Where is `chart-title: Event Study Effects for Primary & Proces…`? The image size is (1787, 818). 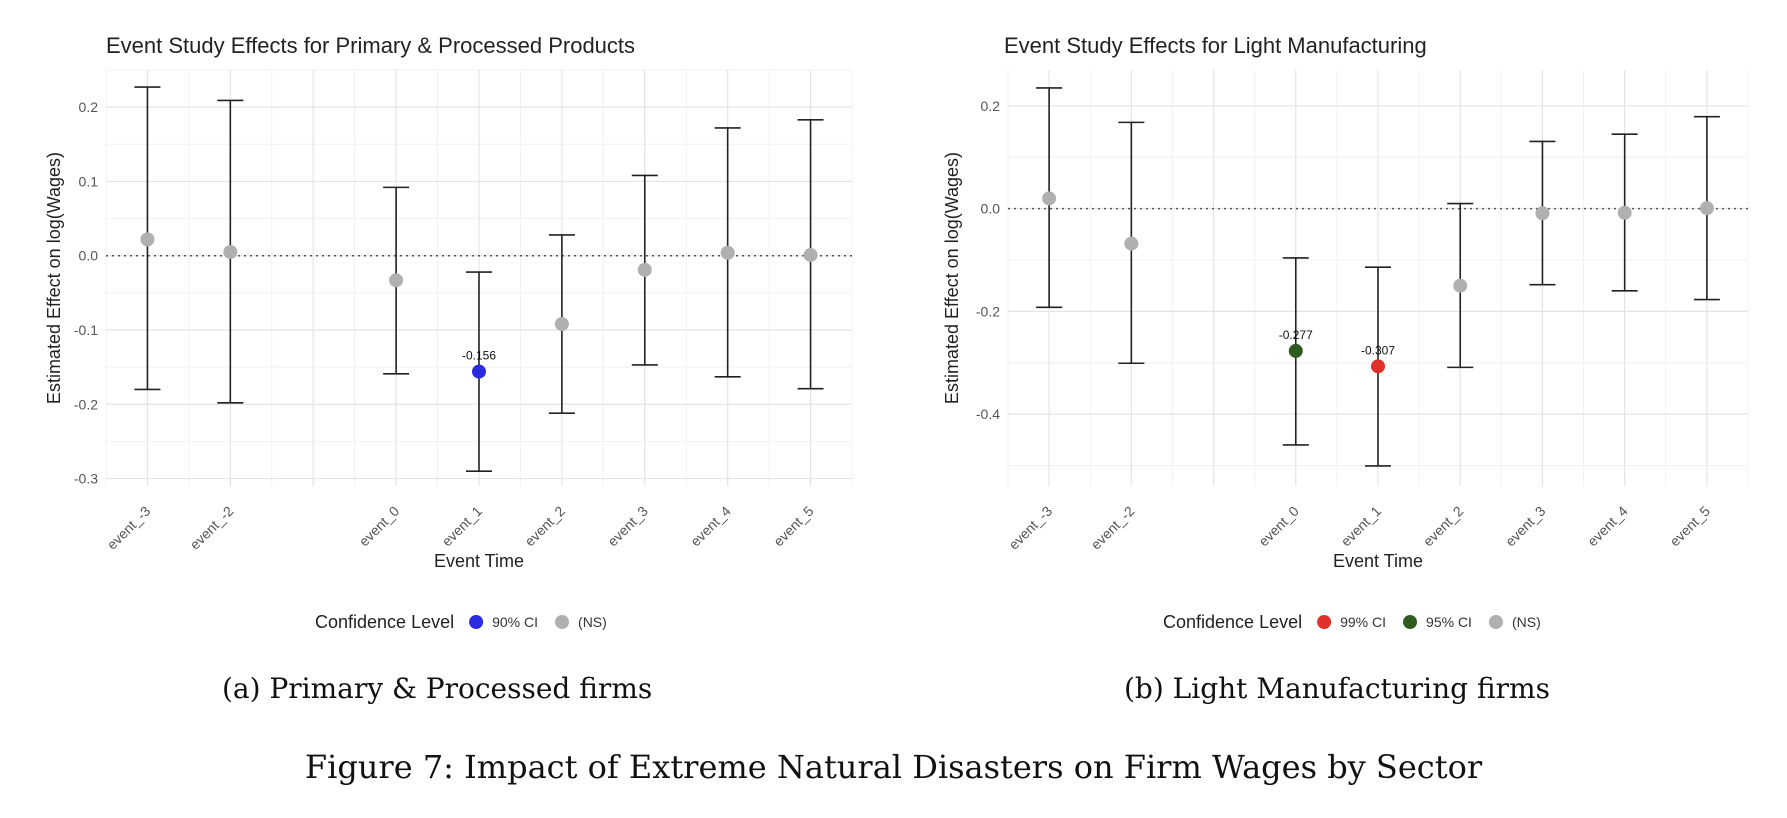 chart-title: Event Study Effects for Primary & Proces… is located at coordinates (370, 45).